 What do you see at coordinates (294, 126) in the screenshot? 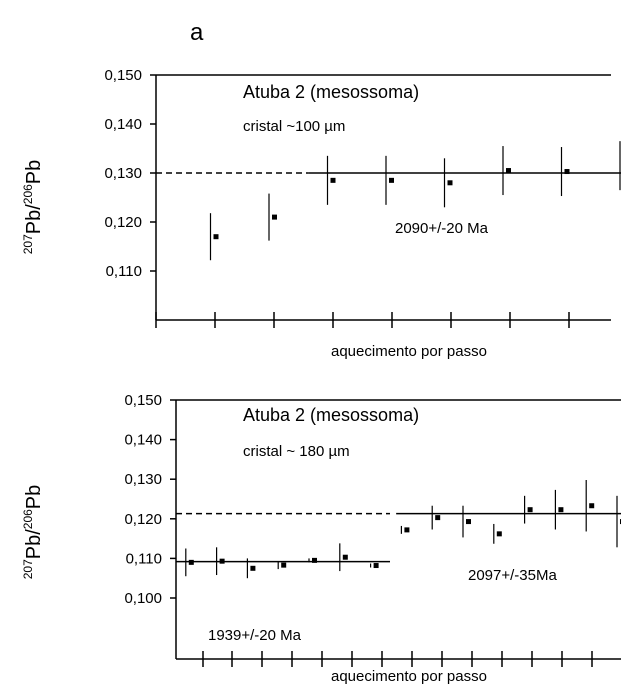
I see `chart-subtitle: cristal ~100 µm` at bounding box center [294, 126].